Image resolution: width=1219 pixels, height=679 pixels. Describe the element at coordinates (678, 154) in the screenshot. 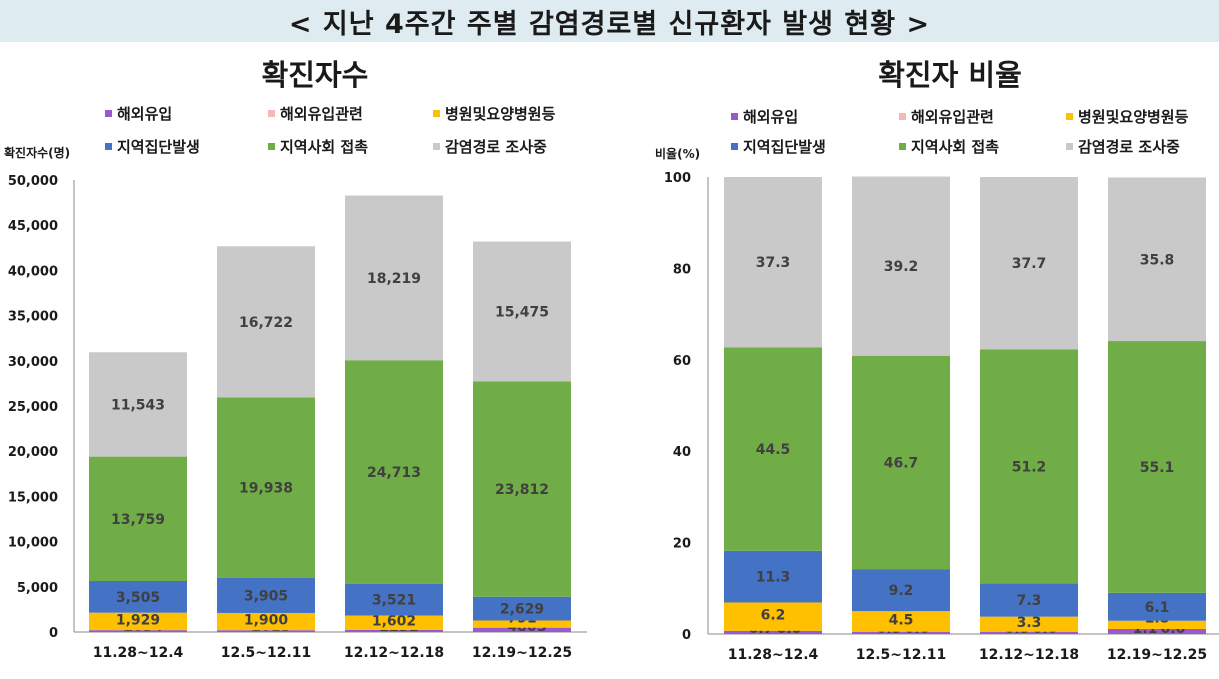

I see `y-axis-label-ratio: 비율(%)` at that location.